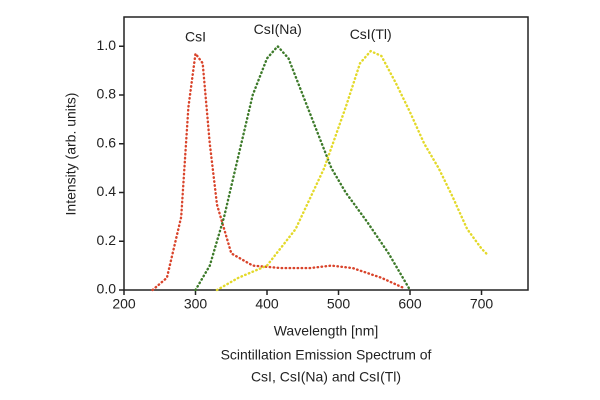 Image resolution: width=600 pixels, height=400 pixels. Describe the element at coordinates (482, 304) in the screenshot. I see `x-tick-label: 700` at that location.